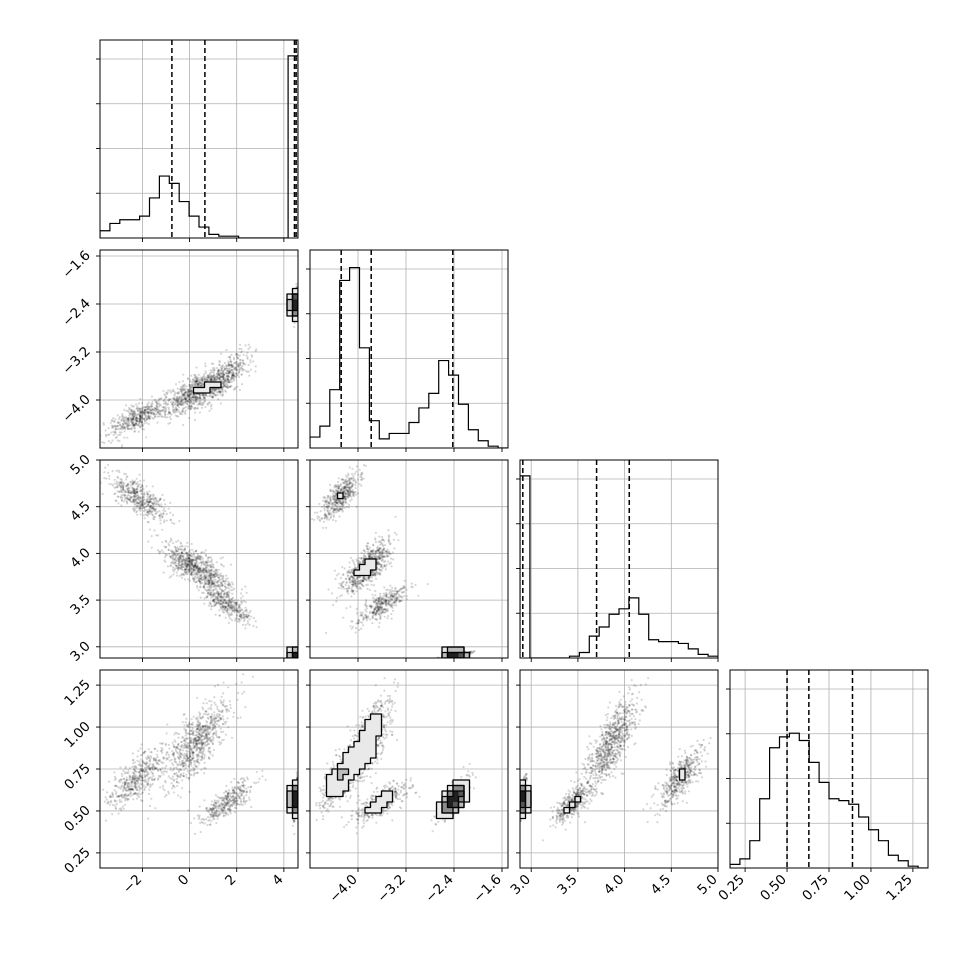  Describe the element at coordinates (199, 146) in the screenshot. I see `histogram-step` at that location.